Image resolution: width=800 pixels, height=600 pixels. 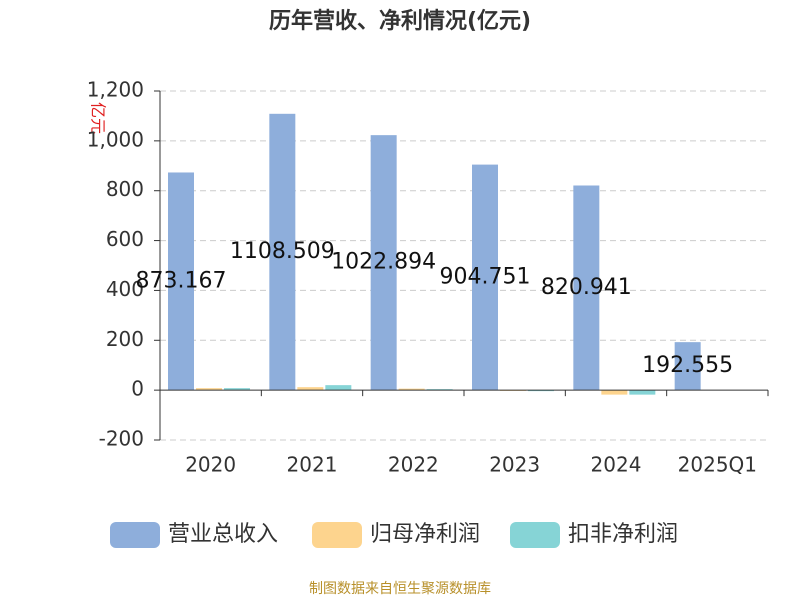 I want to click on legend-label: 归母净利润, so click(x=425, y=534).